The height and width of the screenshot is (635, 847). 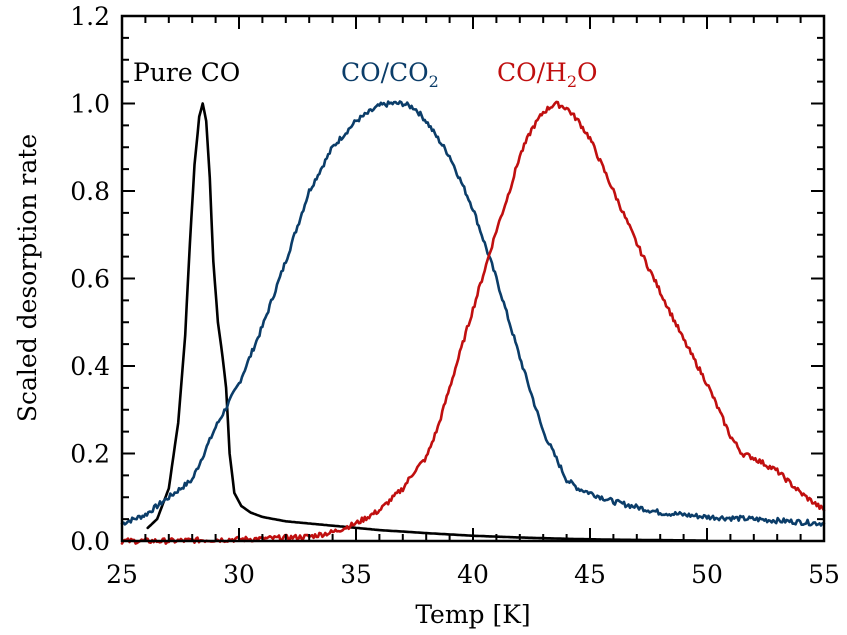 What do you see at coordinates (90, 279) in the screenshot?
I see `y-tick-label: 0.6` at bounding box center [90, 279].